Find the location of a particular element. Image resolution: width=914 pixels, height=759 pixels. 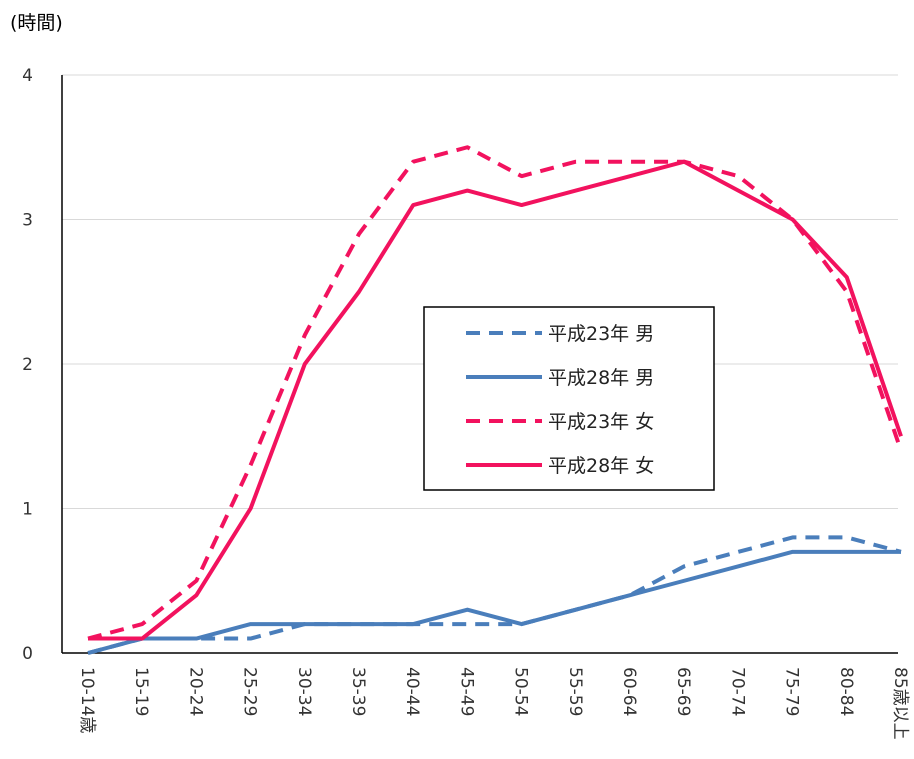

y-tick-label: 3 is located at coordinates (27, 221).